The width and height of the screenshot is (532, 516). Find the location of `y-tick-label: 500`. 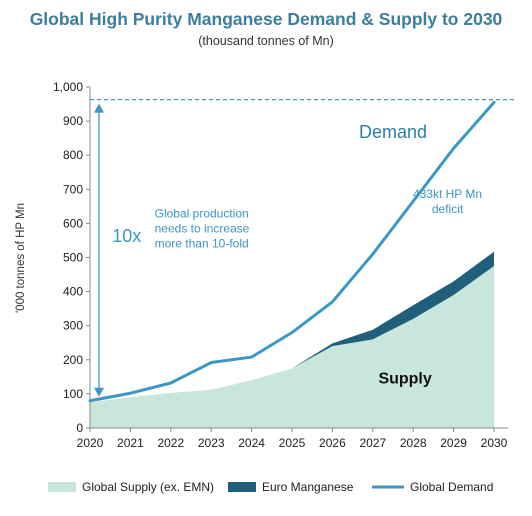

y-tick-label: 500 is located at coordinates (73, 258).